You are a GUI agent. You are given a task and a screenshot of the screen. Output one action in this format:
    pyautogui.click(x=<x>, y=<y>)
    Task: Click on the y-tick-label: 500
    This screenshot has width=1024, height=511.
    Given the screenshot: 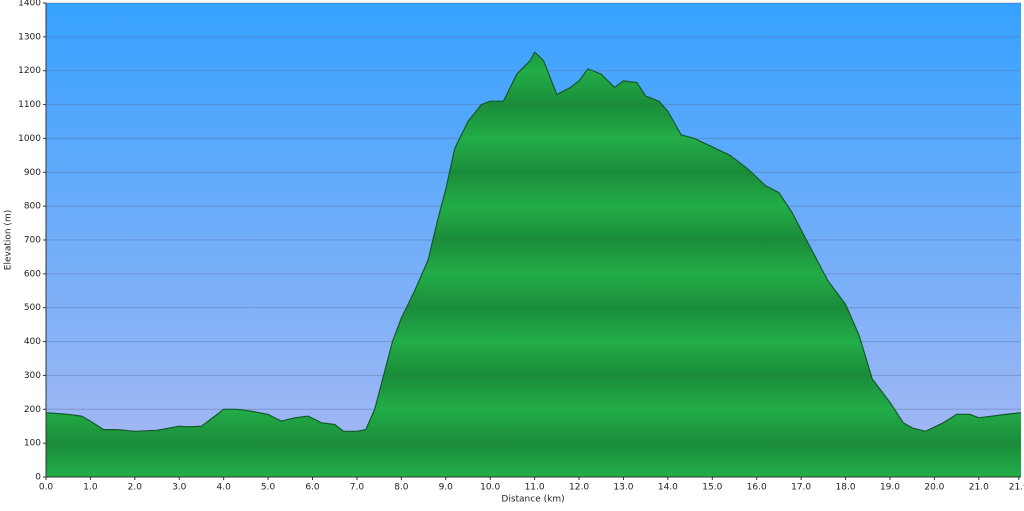 What is the action you would take?
    pyautogui.click(x=32, y=308)
    